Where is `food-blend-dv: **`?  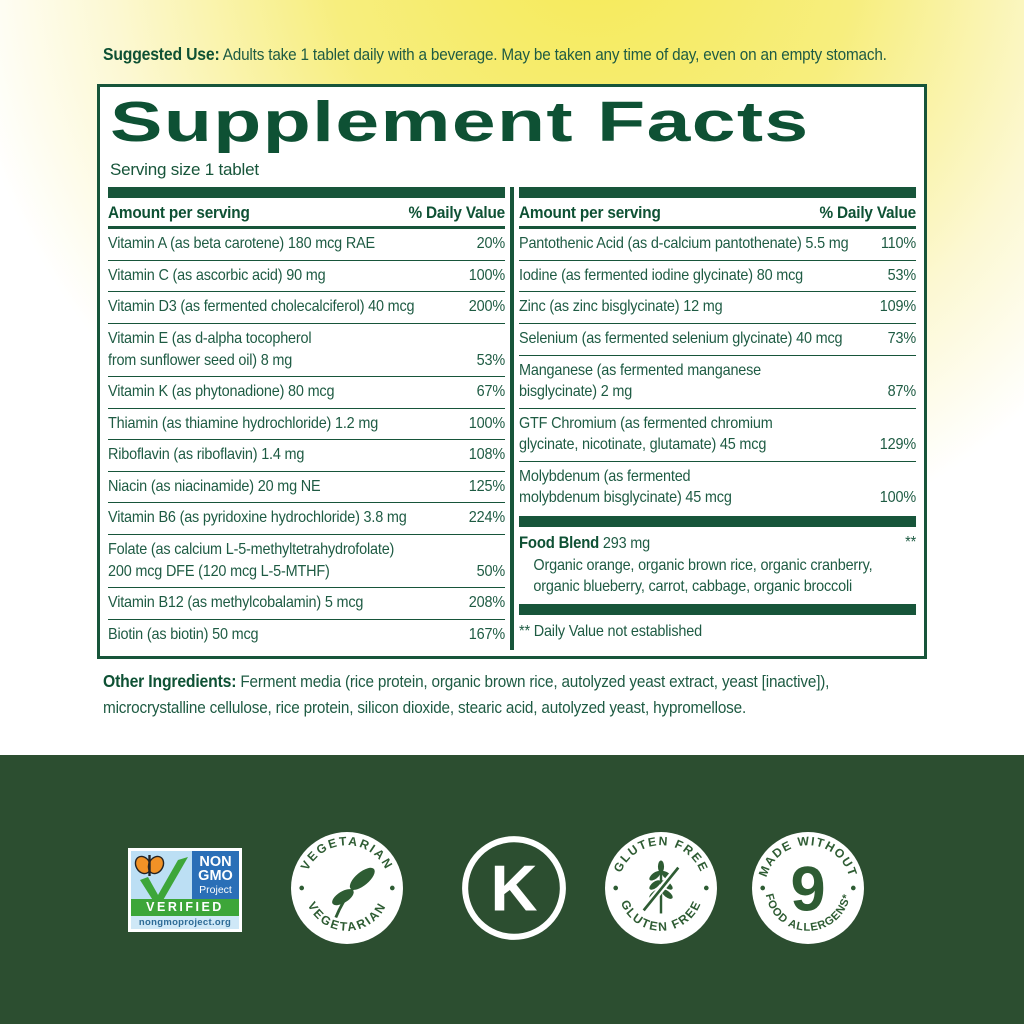 food-blend-dv: ** is located at coordinates (911, 543).